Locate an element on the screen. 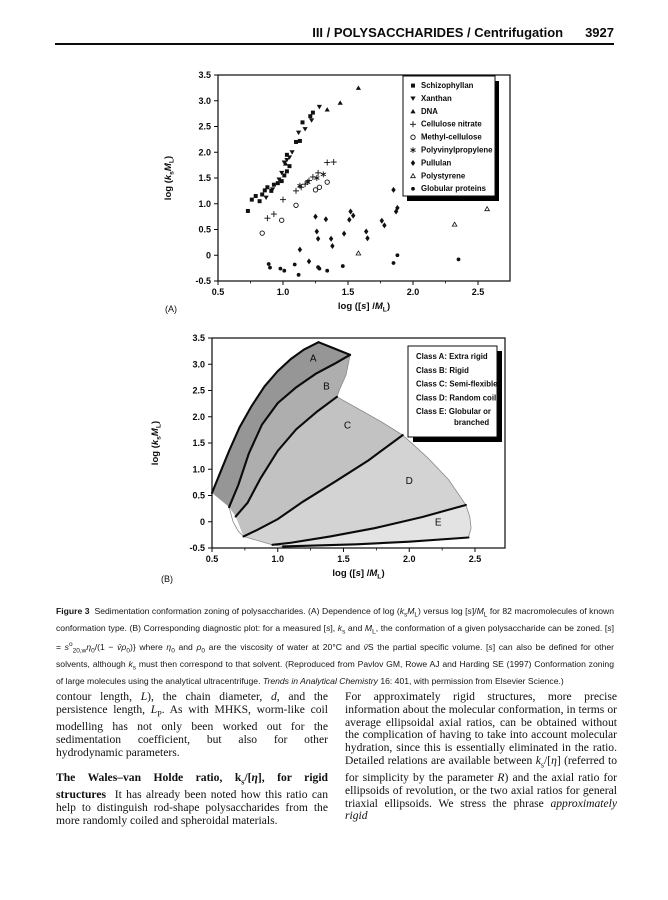  svg-text: Class D: Random coil is located at coordinates (456, 397).